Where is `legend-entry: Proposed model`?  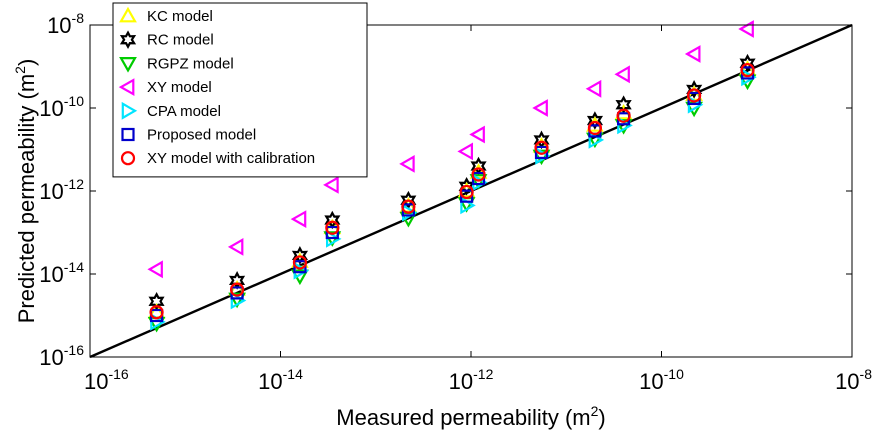 legend-entry: Proposed model is located at coordinates (188, 135).